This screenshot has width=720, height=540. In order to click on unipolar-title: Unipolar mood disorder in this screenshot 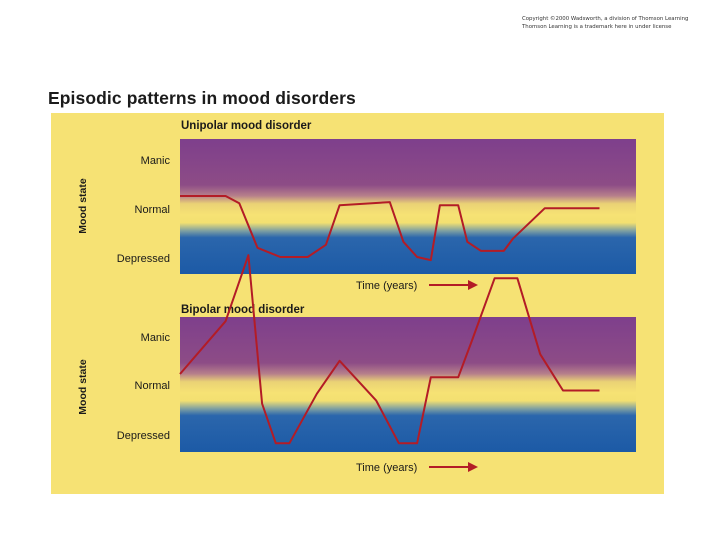, I will do `click(246, 126)`.